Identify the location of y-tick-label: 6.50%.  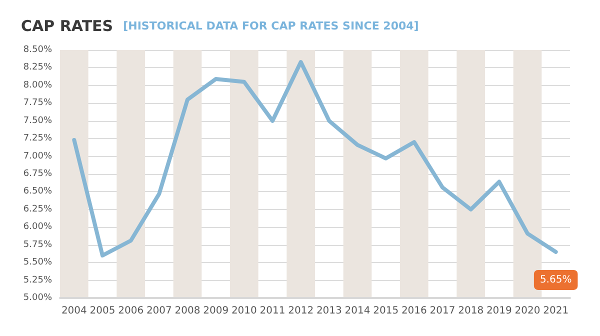
(37, 191).